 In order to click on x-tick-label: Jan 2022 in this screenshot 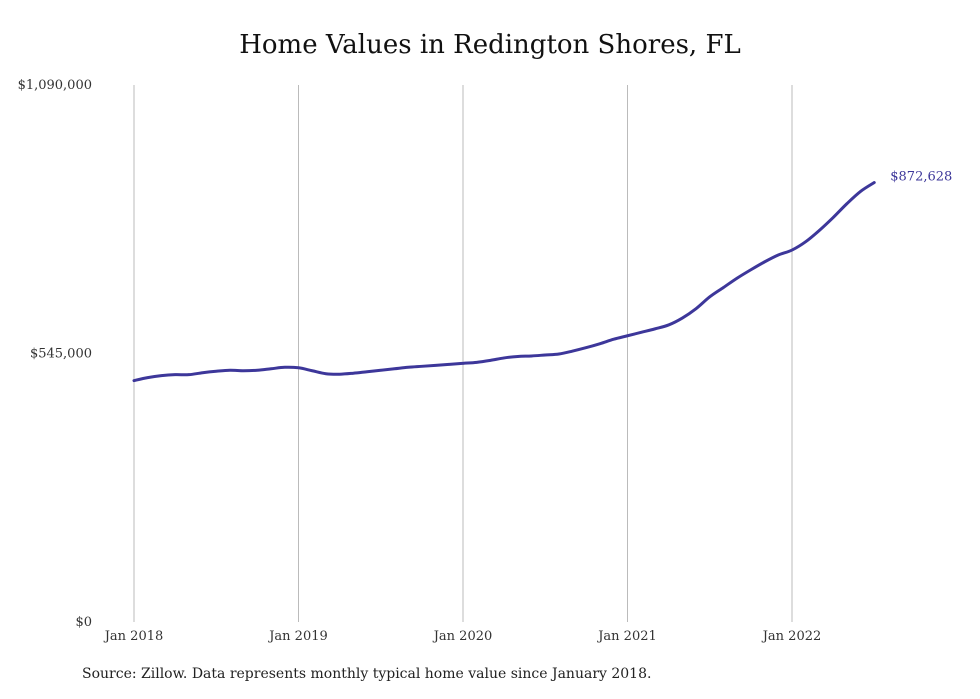, I will do `click(791, 636)`.